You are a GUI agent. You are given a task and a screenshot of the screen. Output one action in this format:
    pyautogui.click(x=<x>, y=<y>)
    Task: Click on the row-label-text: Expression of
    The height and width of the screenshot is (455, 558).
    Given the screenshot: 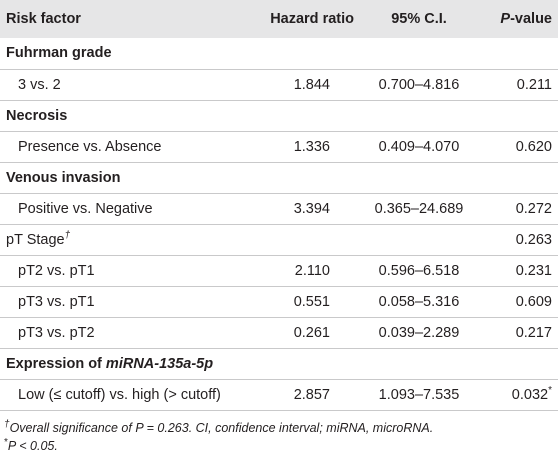 What is the action you would take?
    pyautogui.click(x=56, y=363)
    